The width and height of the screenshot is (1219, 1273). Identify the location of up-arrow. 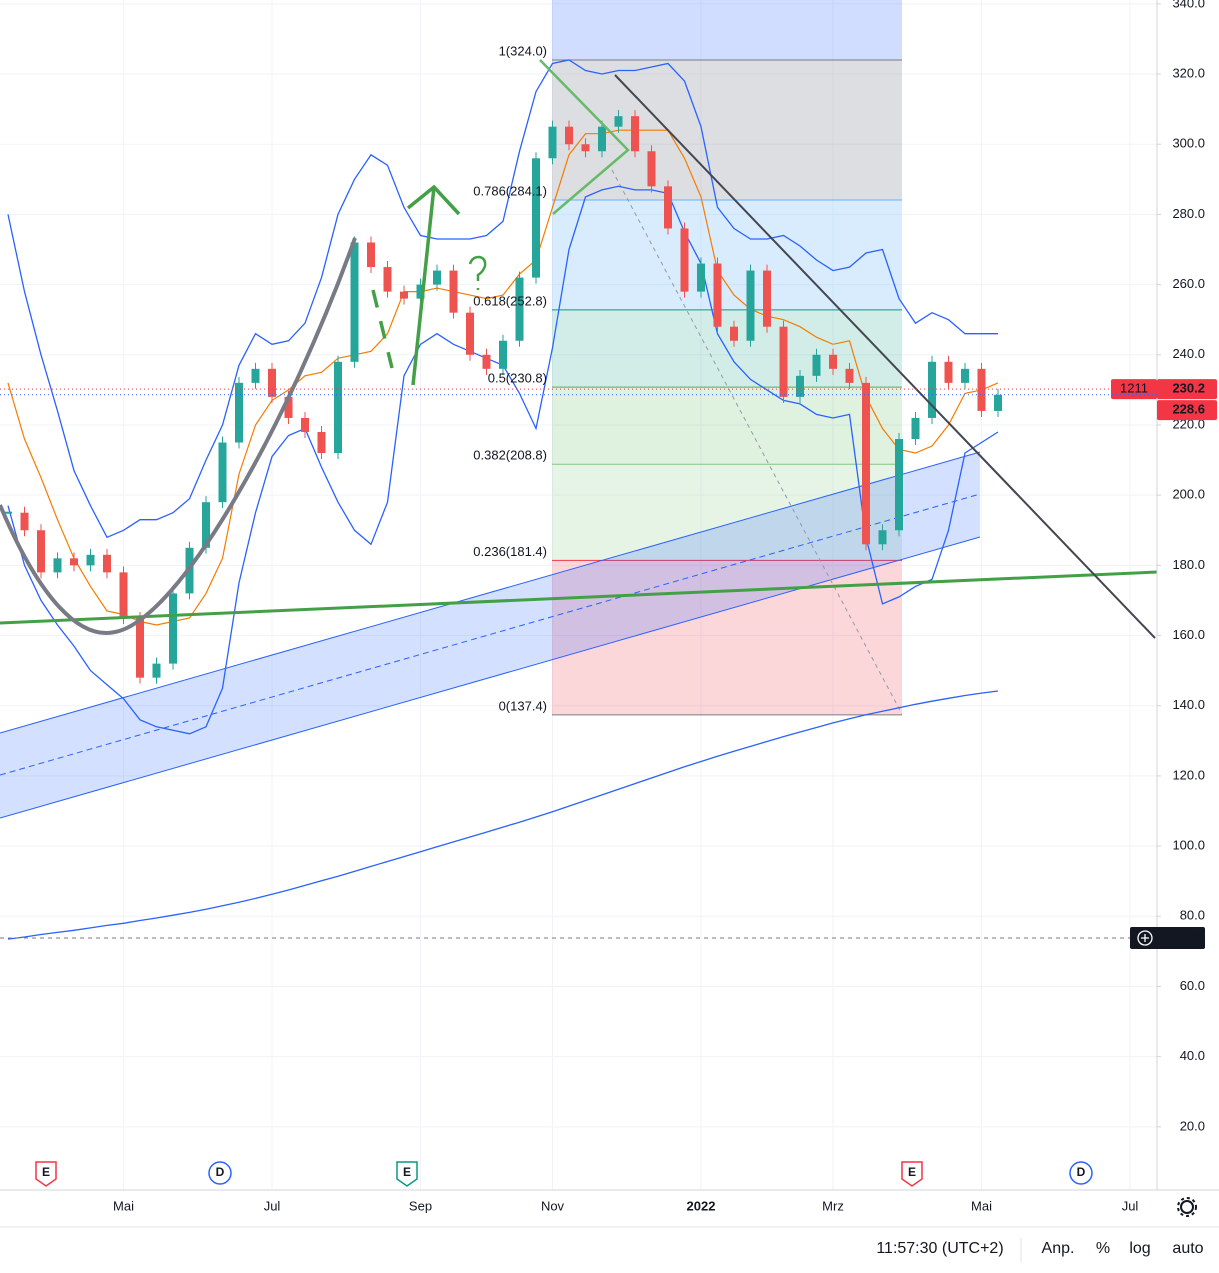
(433, 285).